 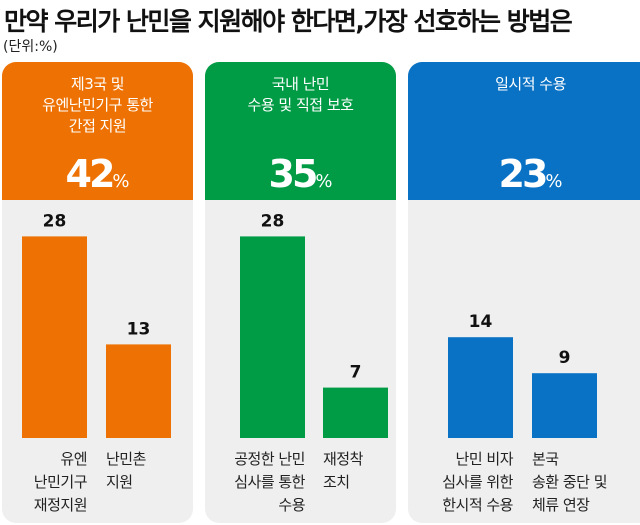 I want to click on group-total: 35%, so click(x=300, y=174).